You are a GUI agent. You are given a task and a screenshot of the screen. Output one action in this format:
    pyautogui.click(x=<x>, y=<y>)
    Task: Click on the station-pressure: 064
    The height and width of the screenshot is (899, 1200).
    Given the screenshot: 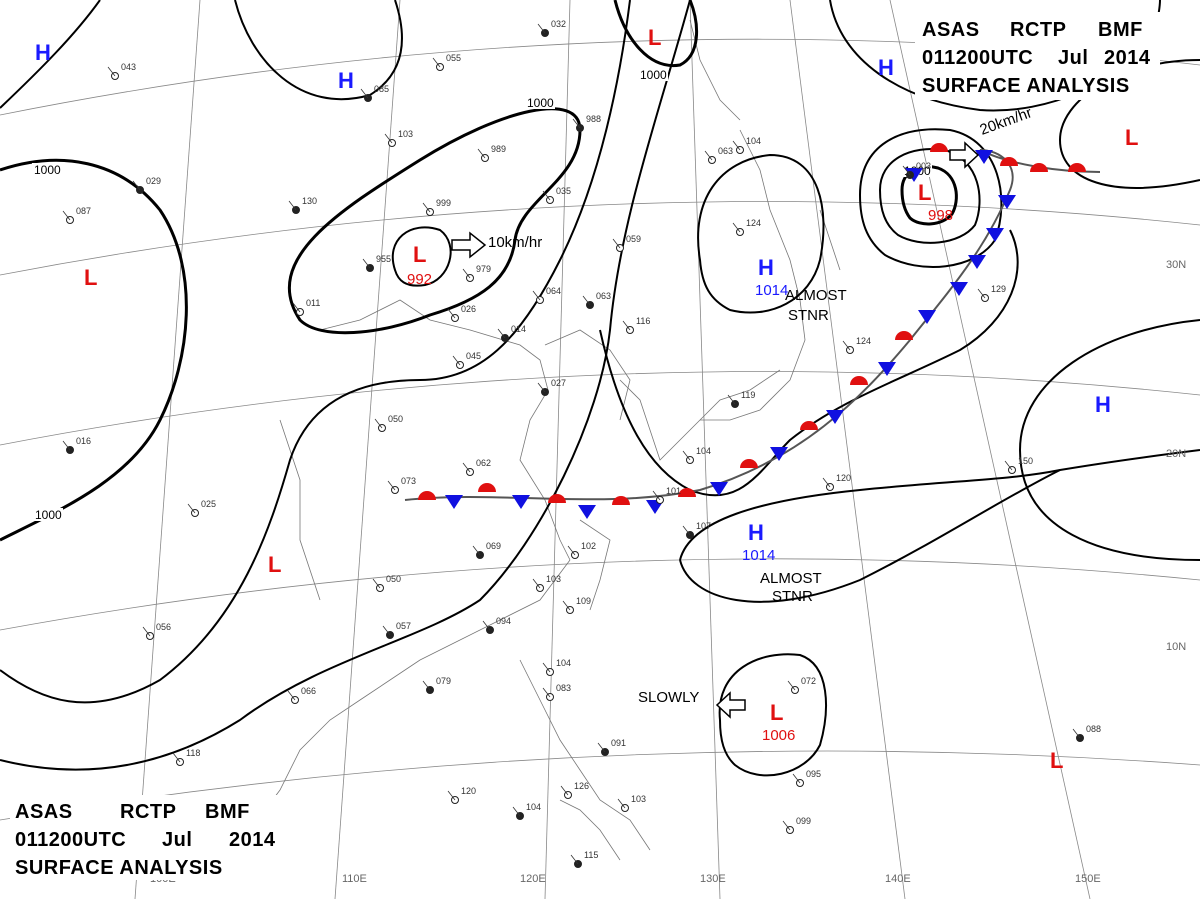 What is the action you would take?
    pyautogui.click(x=553, y=291)
    